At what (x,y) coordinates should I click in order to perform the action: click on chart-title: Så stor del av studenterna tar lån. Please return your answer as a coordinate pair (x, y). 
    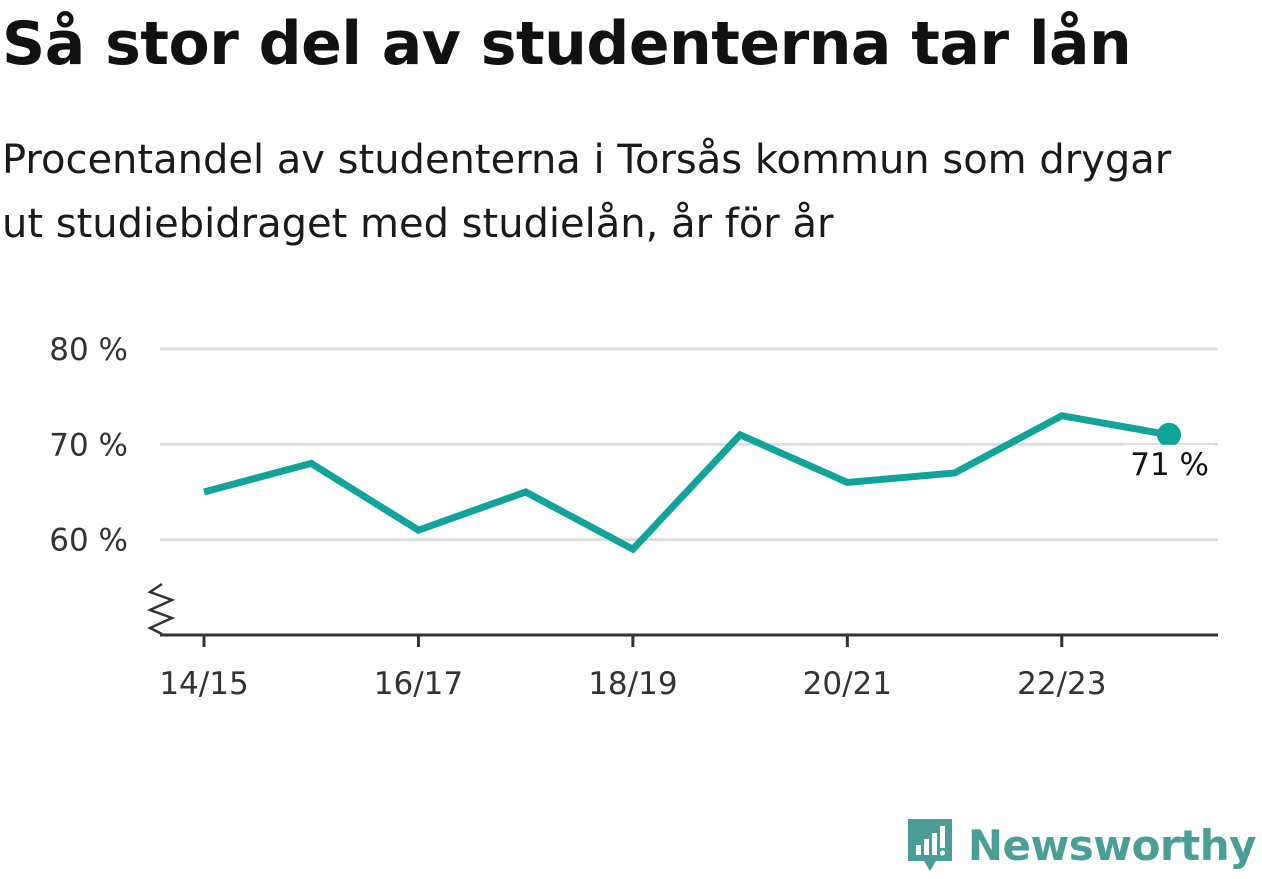
    Looking at the image, I should click on (567, 44).